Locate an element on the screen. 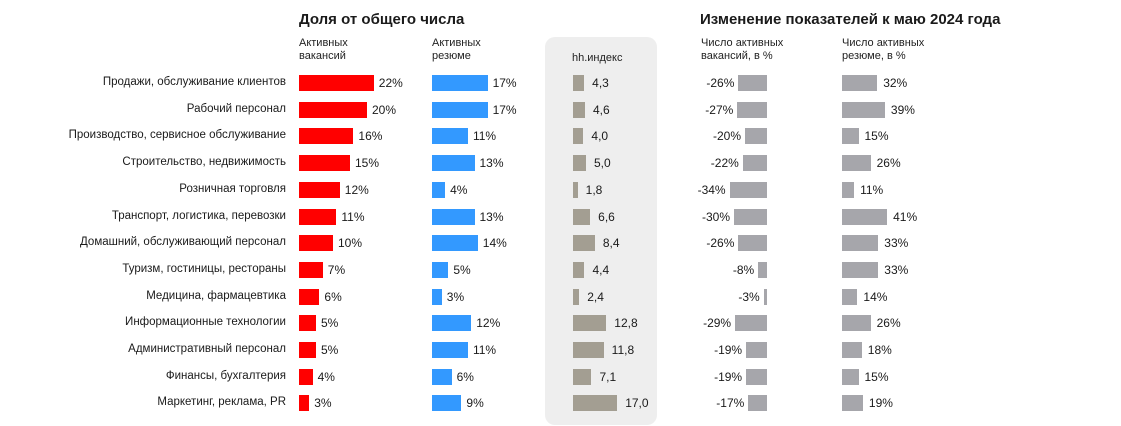 This screenshot has height=426, width=1121. category-label: Туризм, гостиницы, рестораны is located at coordinates (204, 268).